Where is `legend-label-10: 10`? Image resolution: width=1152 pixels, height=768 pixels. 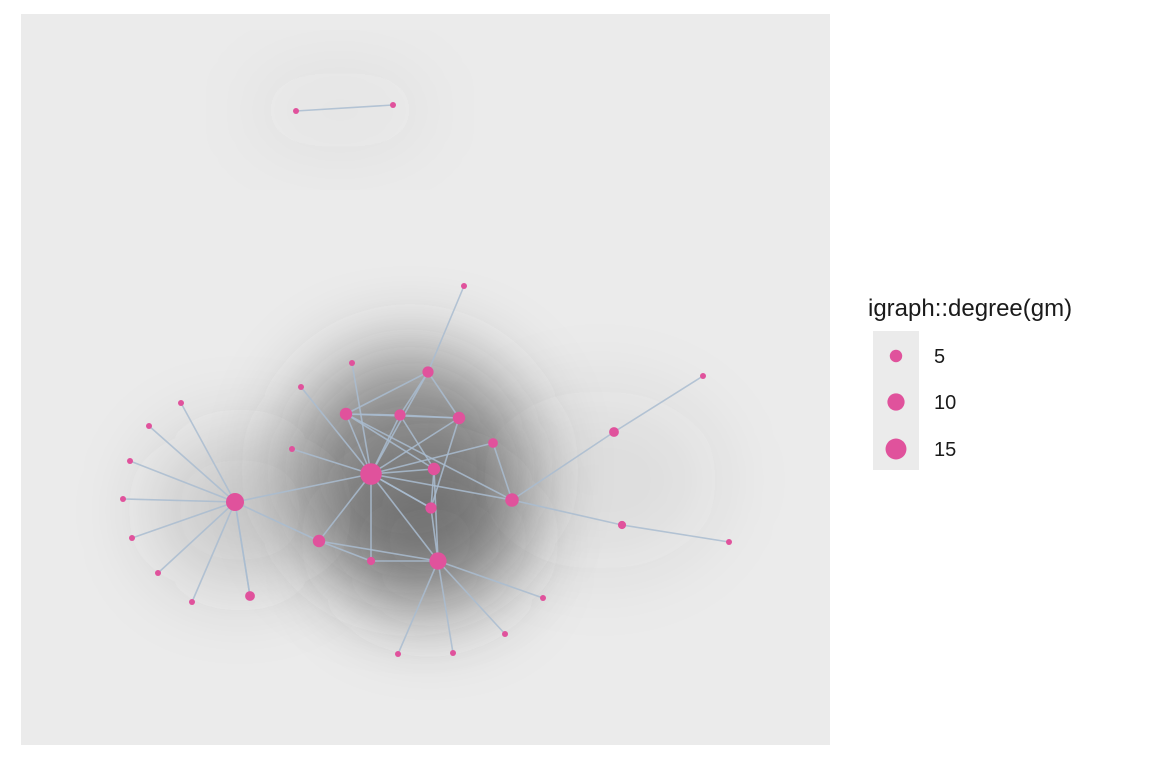 legend-label-10: 10 is located at coordinates (945, 403).